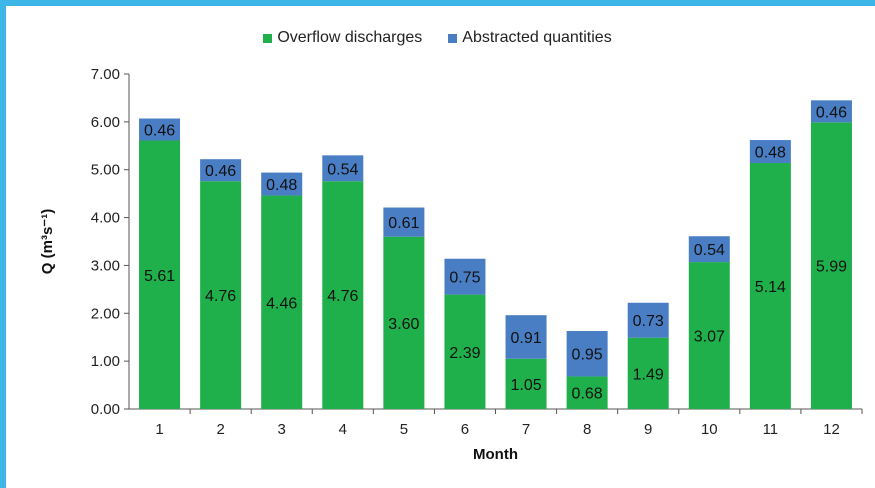 This screenshot has height=488, width=875. What do you see at coordinates (537, 37) in the screenshot?
I see `legend-label-abstracted: Abstracted quantities` at bounding box center [537, 37].